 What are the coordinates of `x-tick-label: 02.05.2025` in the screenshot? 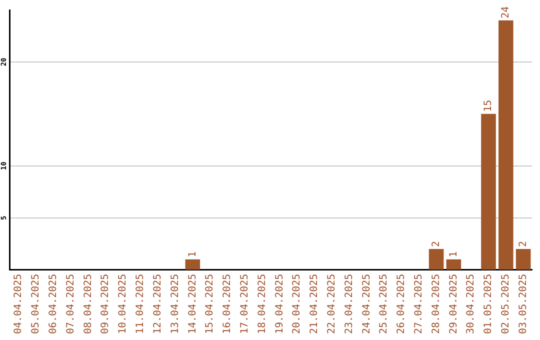 It's located at (506, 304).